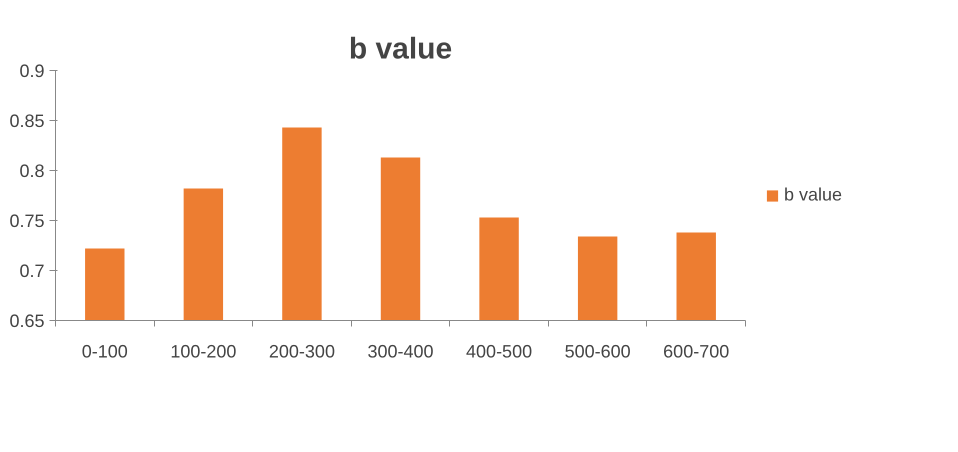 The height and width of the screenshot is (452, 958). What do you see at coordinates (203, 352) in the screenshot?
I see `x-tick-label: 100-200` at bounding box center [203, 352].